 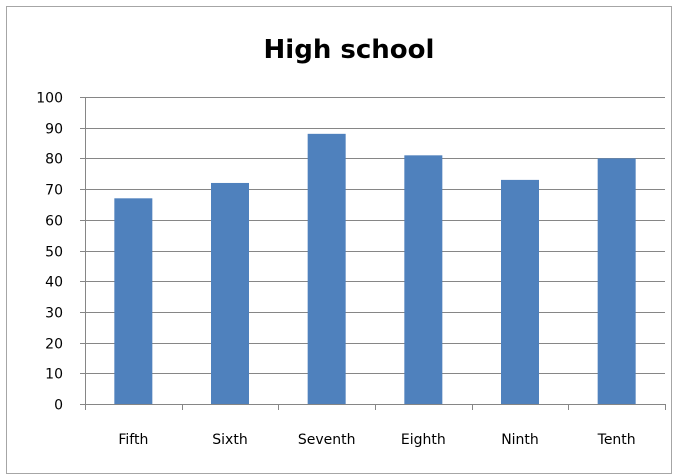 I want to click on bar-fifth, so click(x=133, y=301).